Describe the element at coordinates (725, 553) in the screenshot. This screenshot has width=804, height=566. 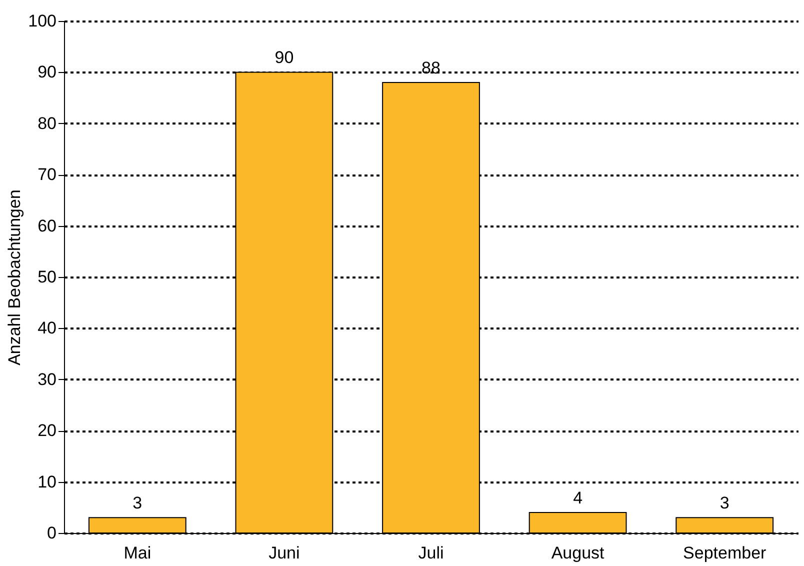
I see `x-tick-label: September` at that location.